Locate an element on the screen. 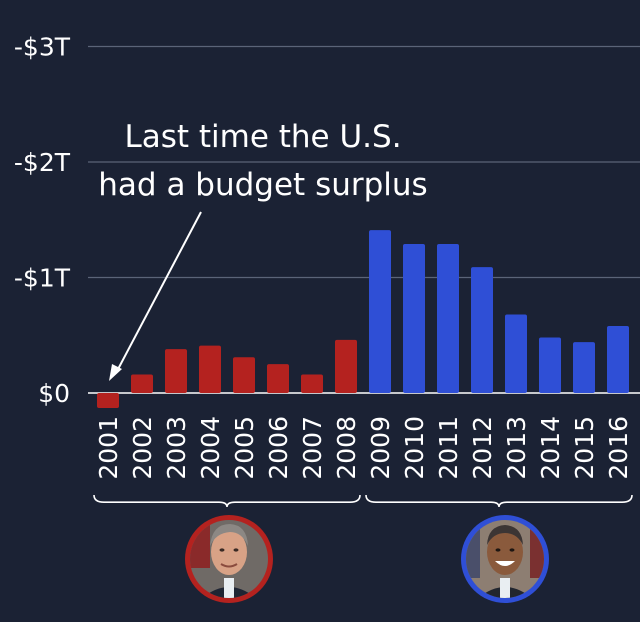 The height and width of the screenshot is (622, 640). x-tick-label: 2016 is located at coordinates (618, 448).